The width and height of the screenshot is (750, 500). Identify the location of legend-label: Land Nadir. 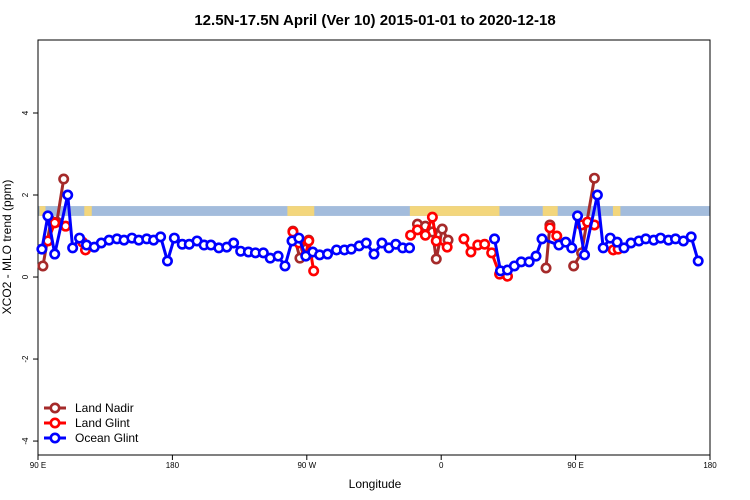
(104, 408).